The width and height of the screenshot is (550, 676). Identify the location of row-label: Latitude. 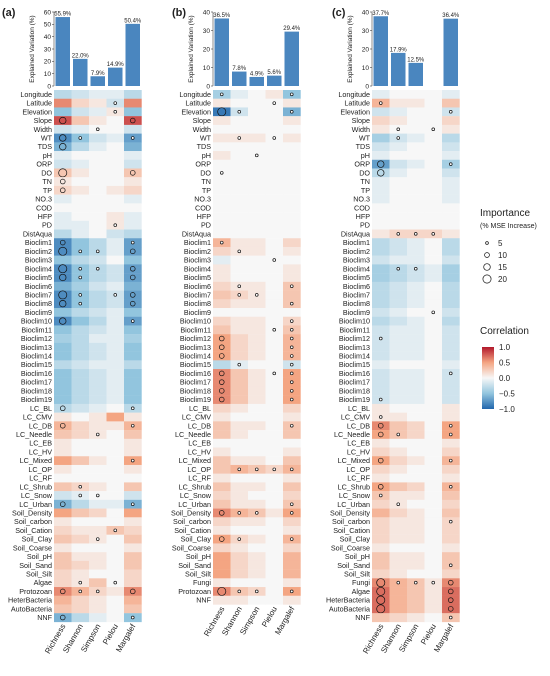
(39, 103).